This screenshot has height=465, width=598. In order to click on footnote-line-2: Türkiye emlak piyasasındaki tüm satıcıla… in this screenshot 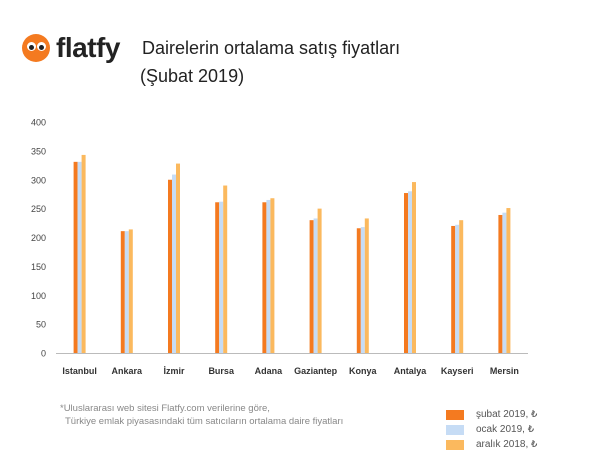, I will do `click(204, 421)`.